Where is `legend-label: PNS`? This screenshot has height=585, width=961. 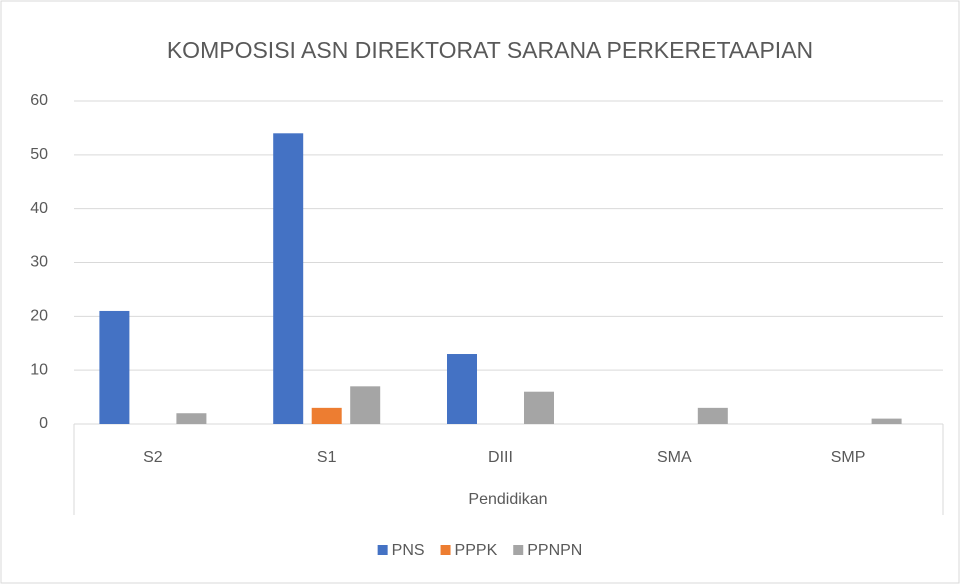
legend-label: PNS is located at coordinates (408, 550).